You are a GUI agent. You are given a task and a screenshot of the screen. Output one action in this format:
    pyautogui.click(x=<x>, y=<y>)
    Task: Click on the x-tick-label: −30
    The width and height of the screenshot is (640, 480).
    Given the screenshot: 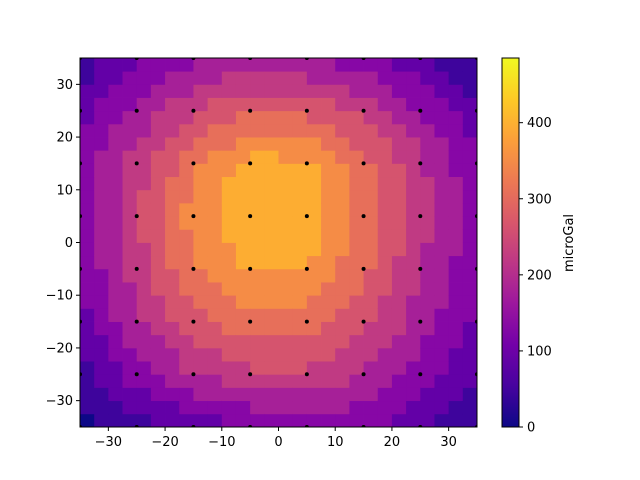 What is the action you would take?
    pyautogui.click(x=108, y=442)
    